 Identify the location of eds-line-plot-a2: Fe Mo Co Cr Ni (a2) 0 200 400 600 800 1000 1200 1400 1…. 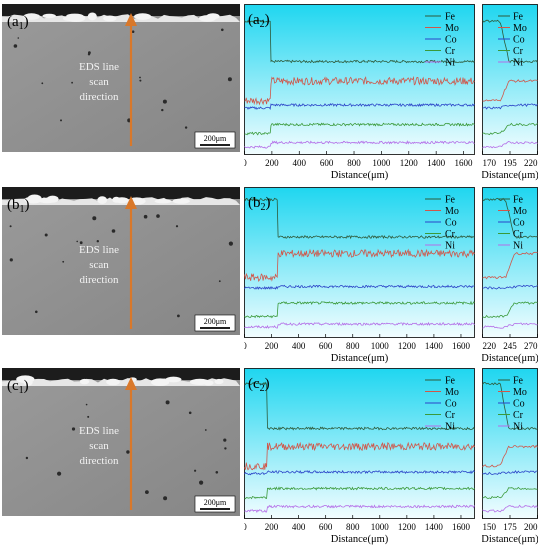
(359, 93).